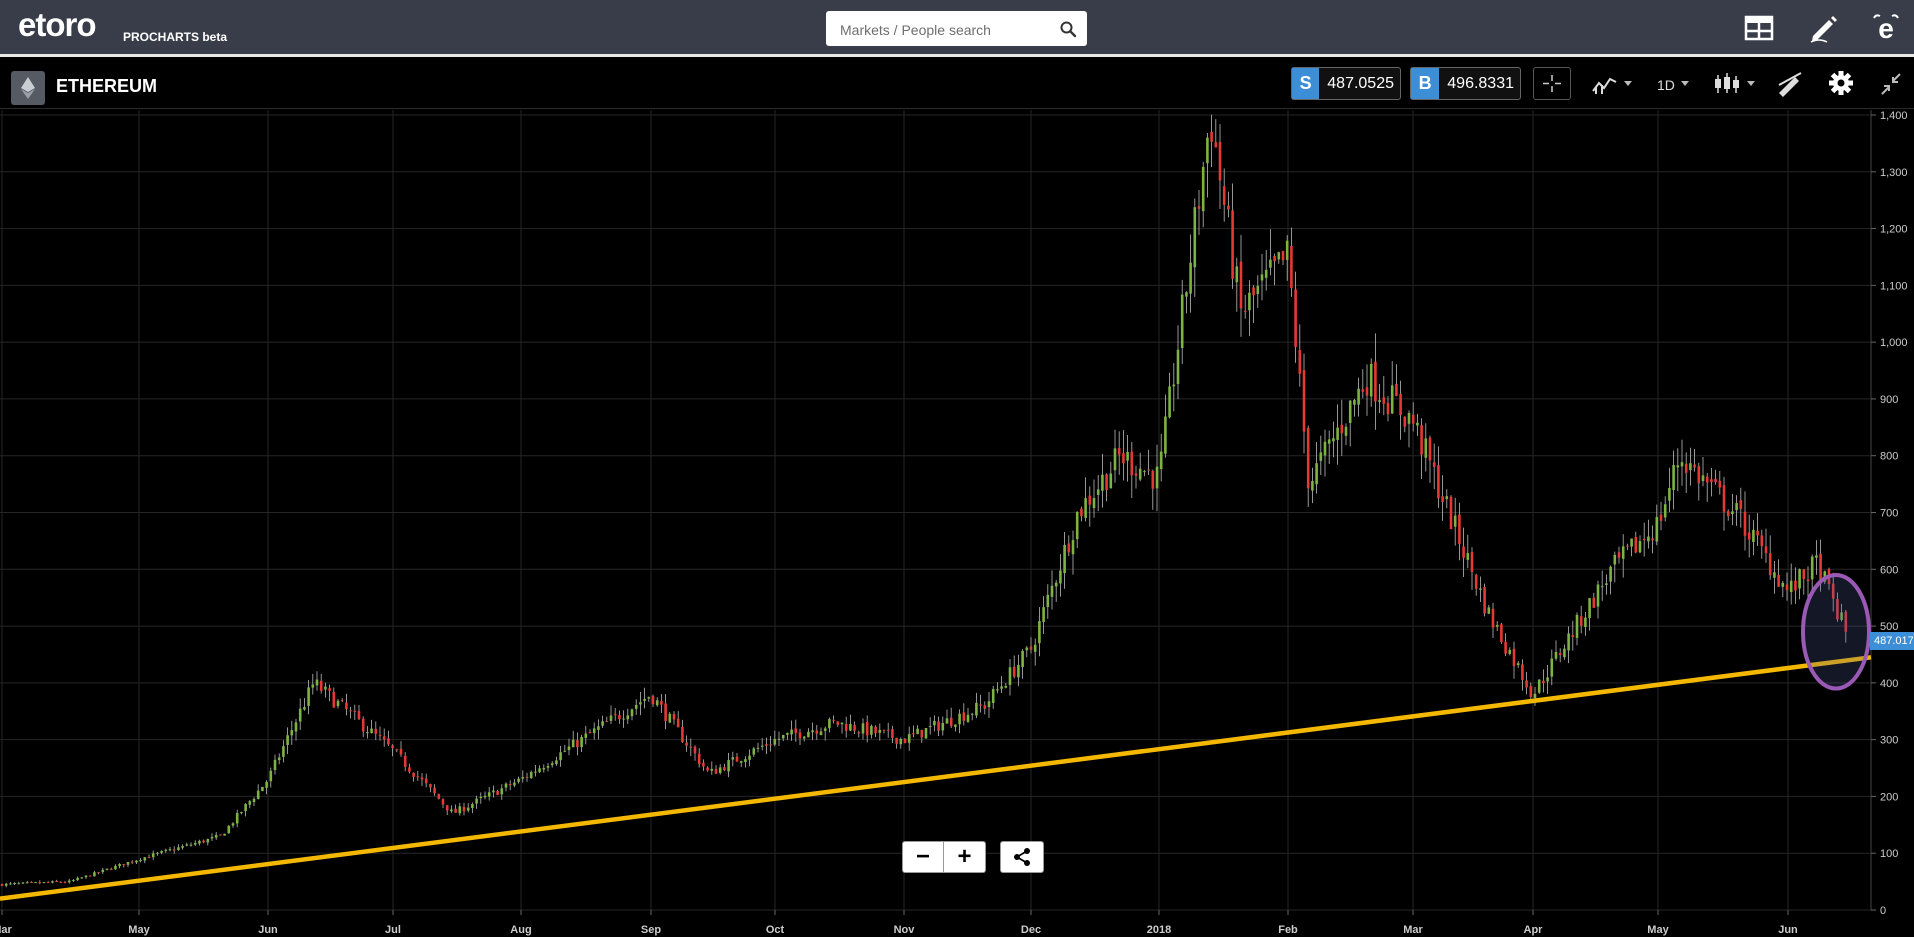 The width and height of the screenshot is (1914, 937). What do you see at coordinates (1022, 857) in the screenshot?
I see `share-button` at bounding box center [1022, 857].